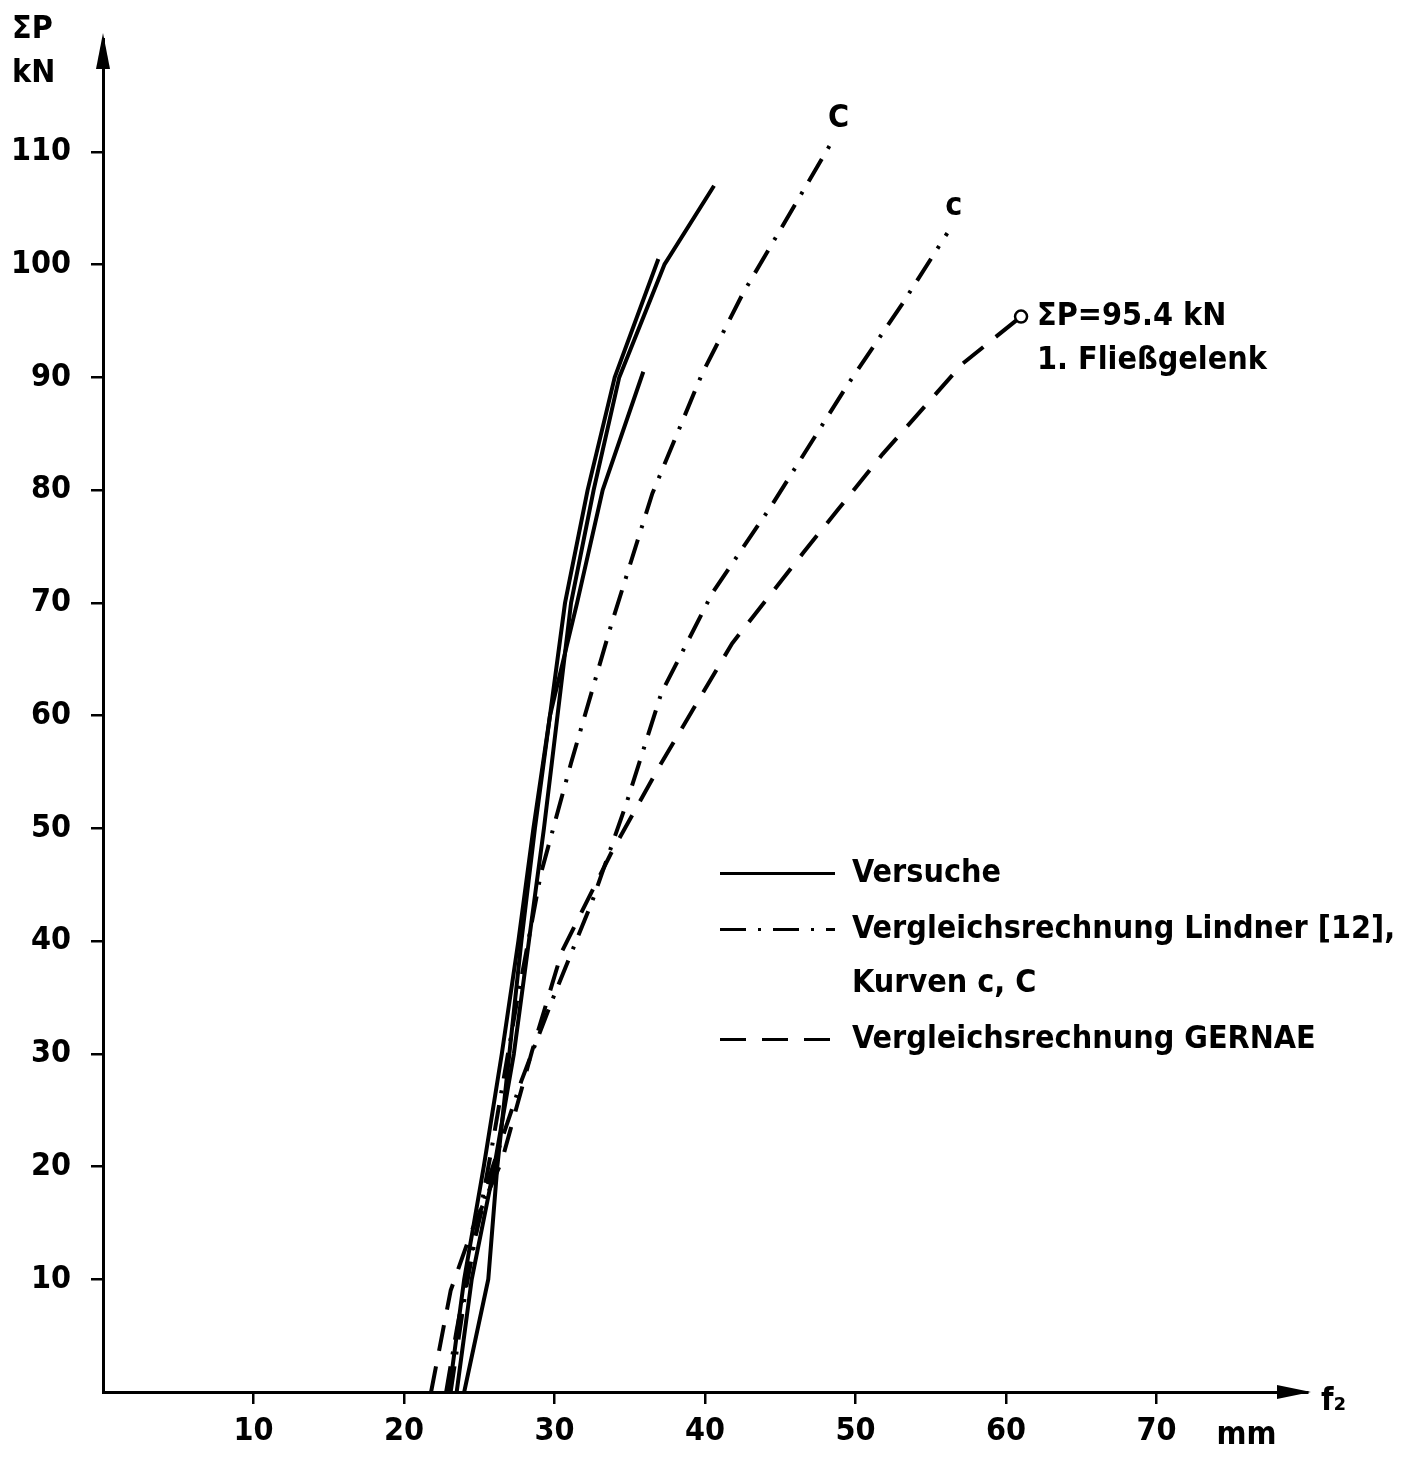 The image size is (1419, 1459). What do you see at coordinates (1124, 953) in the screenshot?
I see `legend-label: Vergleichsrechnung Lindner [12], Kurven c, C` at bounding box center [1124, 953].